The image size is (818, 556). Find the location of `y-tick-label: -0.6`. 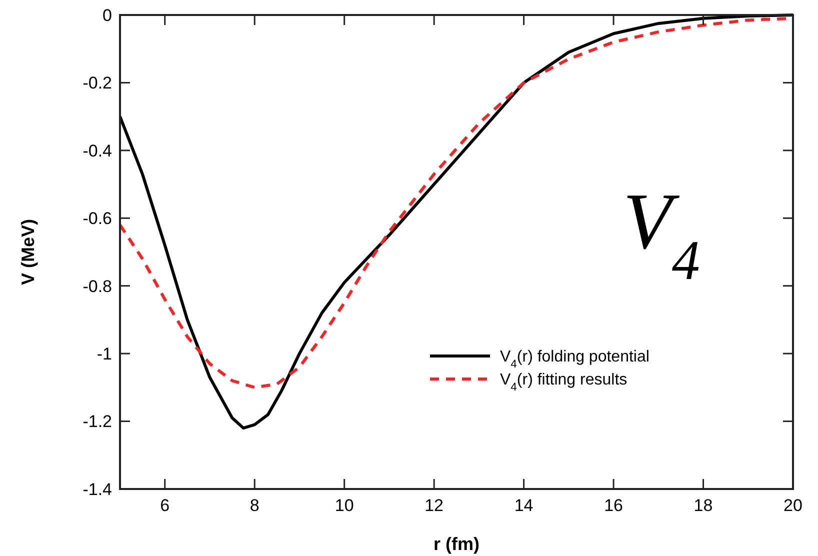

y-tick-label: -0.6 is located at coordinates (97, 218).